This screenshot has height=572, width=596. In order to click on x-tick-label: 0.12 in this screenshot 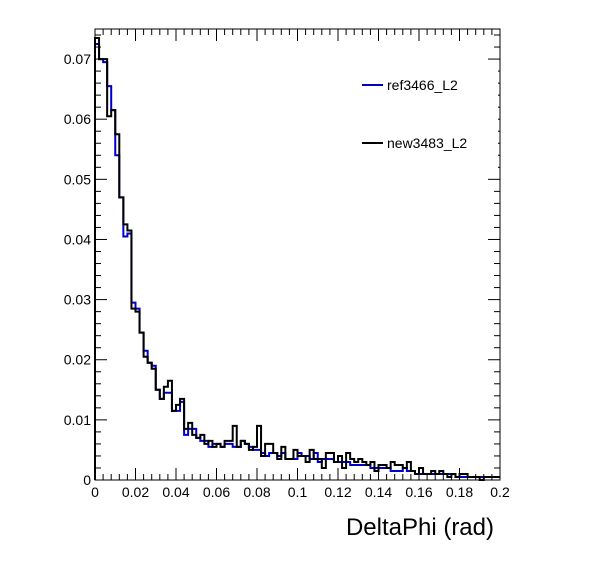, I will do `click(337, 492)`.